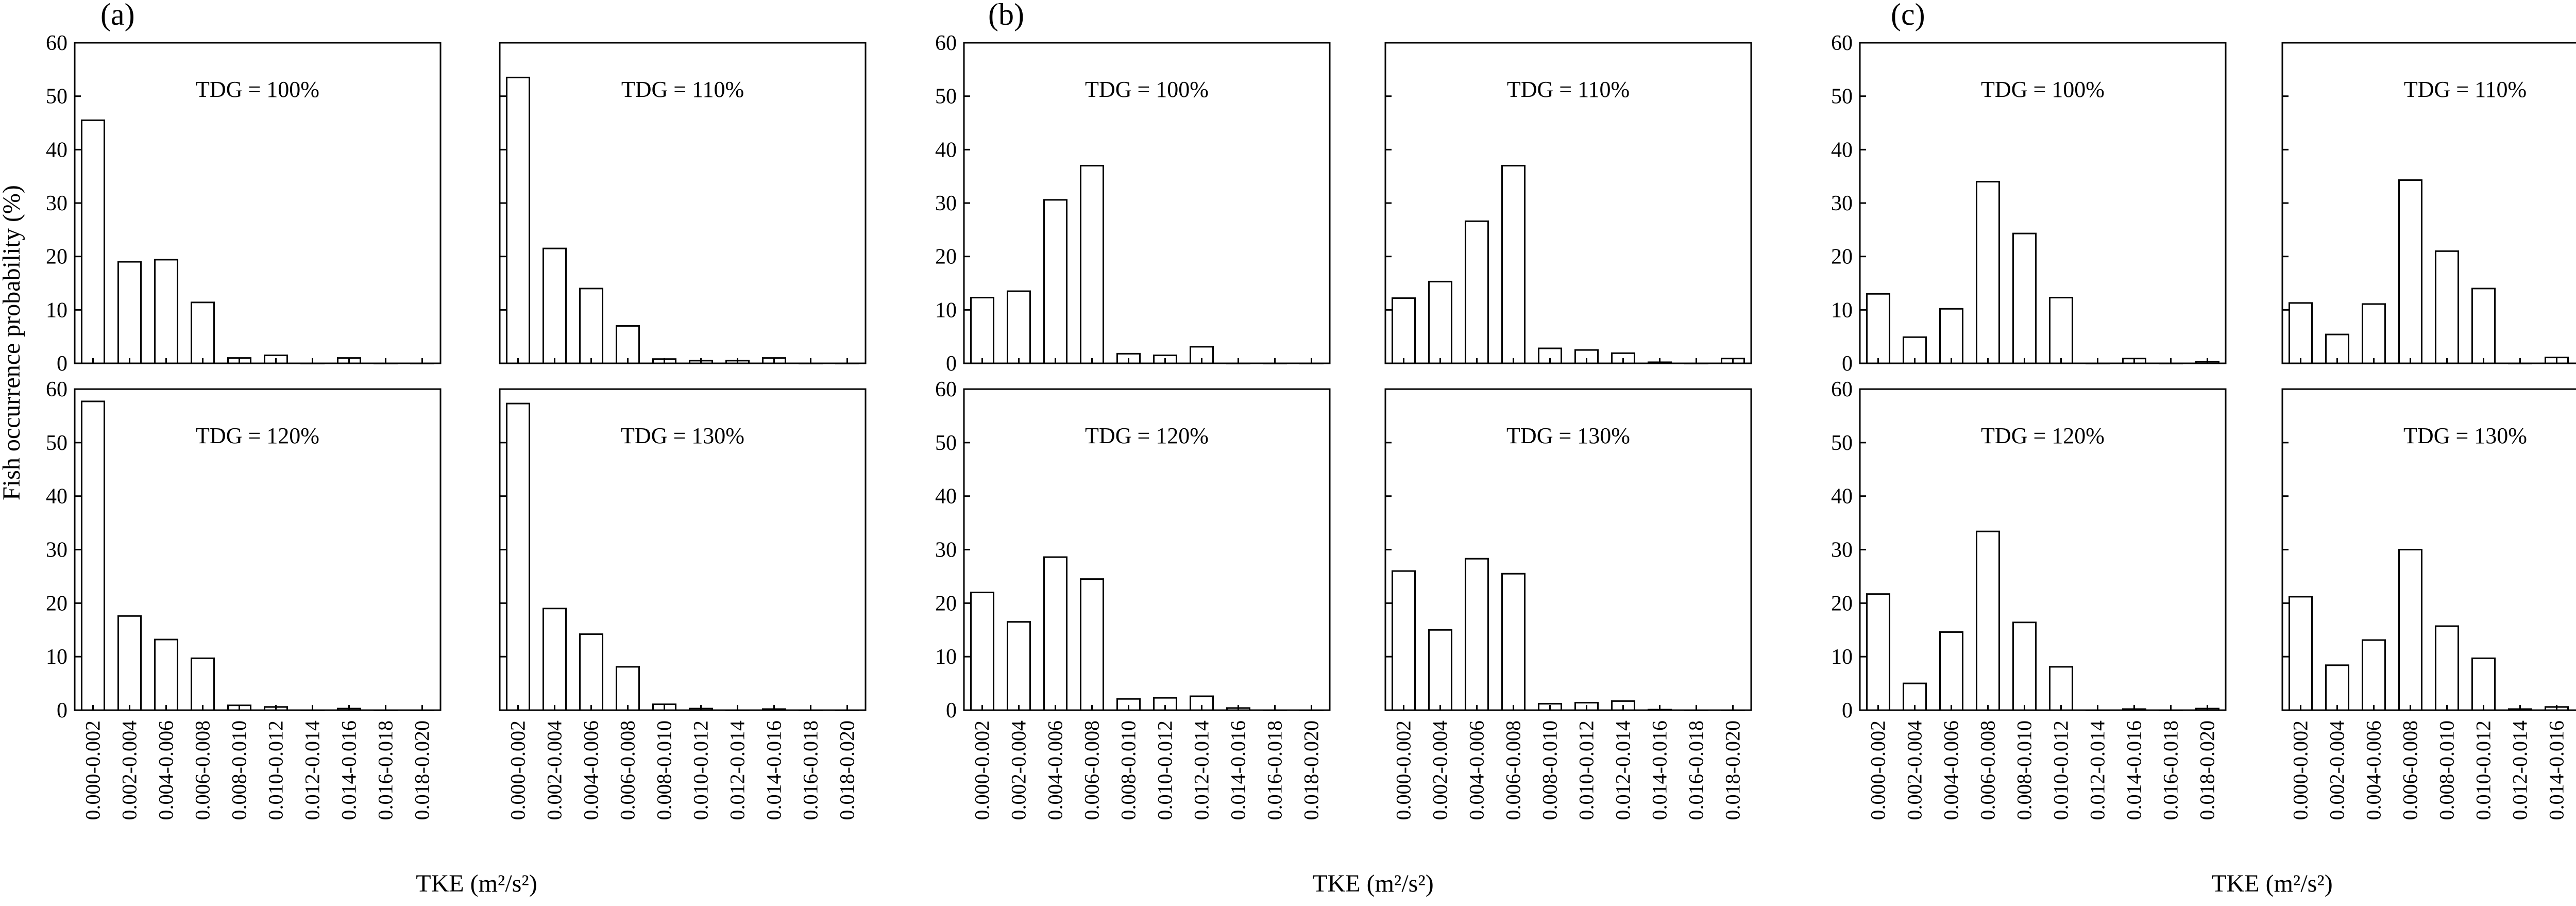  I want to click on panel-title: TDG = 120%, so click(2043, 435).